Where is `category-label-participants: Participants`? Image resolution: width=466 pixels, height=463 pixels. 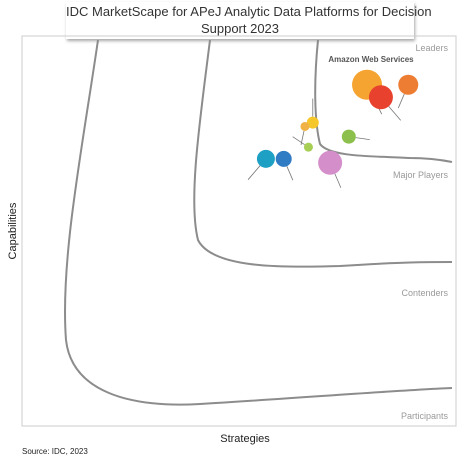
category-label-participants: Participants is located at coordinates (425, 416).